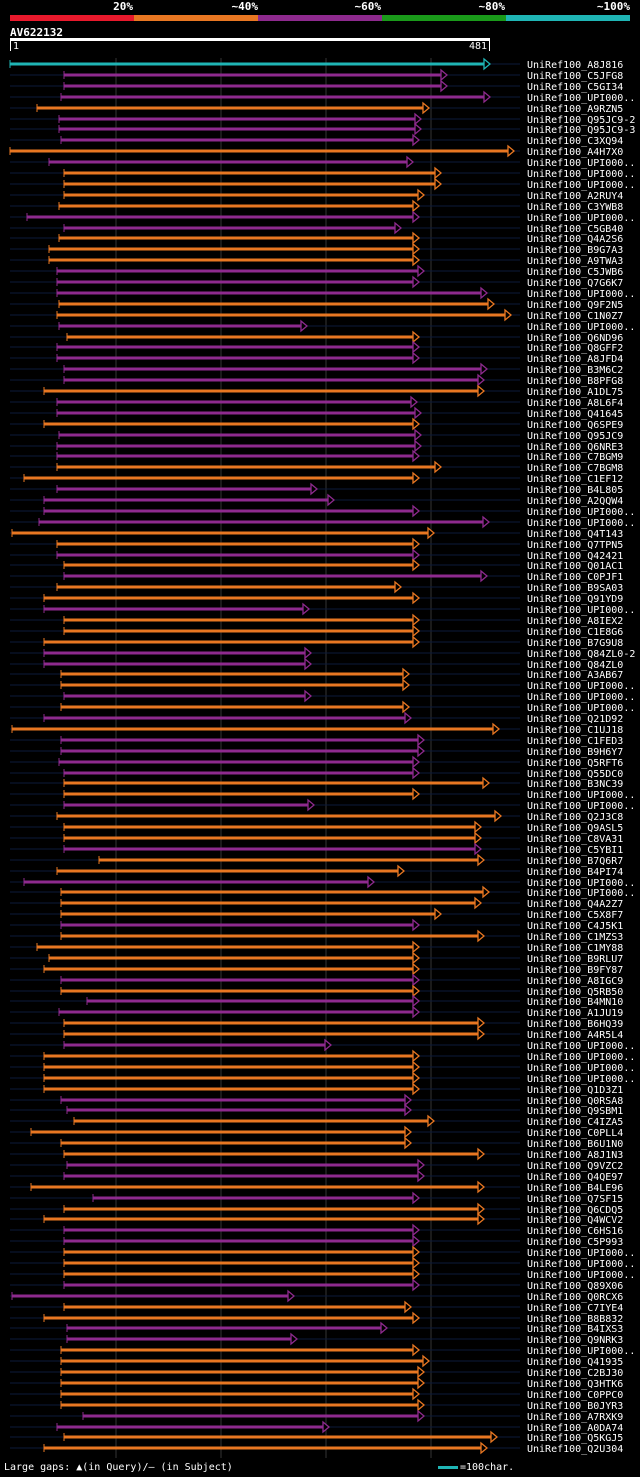  What do you see at coordinates (575, 283) in the screenshot?
I see `hit-label: UniRef100_Q7G6K7` at bounding box center [575, 283].